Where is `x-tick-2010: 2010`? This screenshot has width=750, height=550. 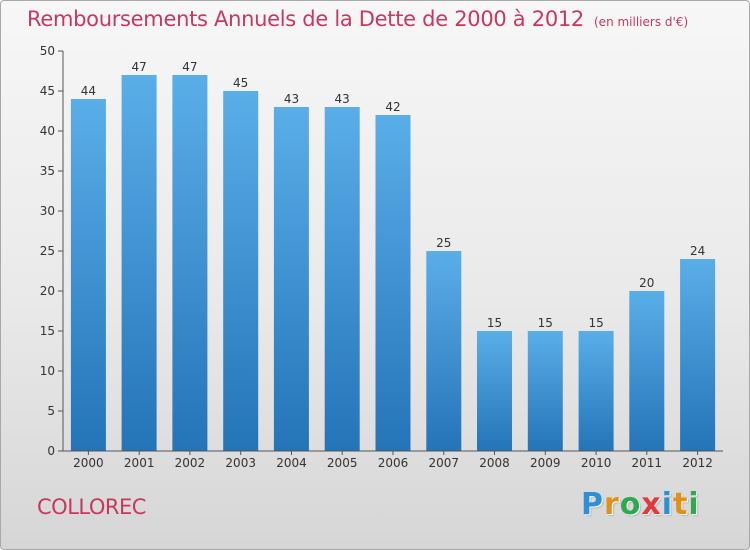 x-tick-2010: 2010 is located at coordinates (596, 463).